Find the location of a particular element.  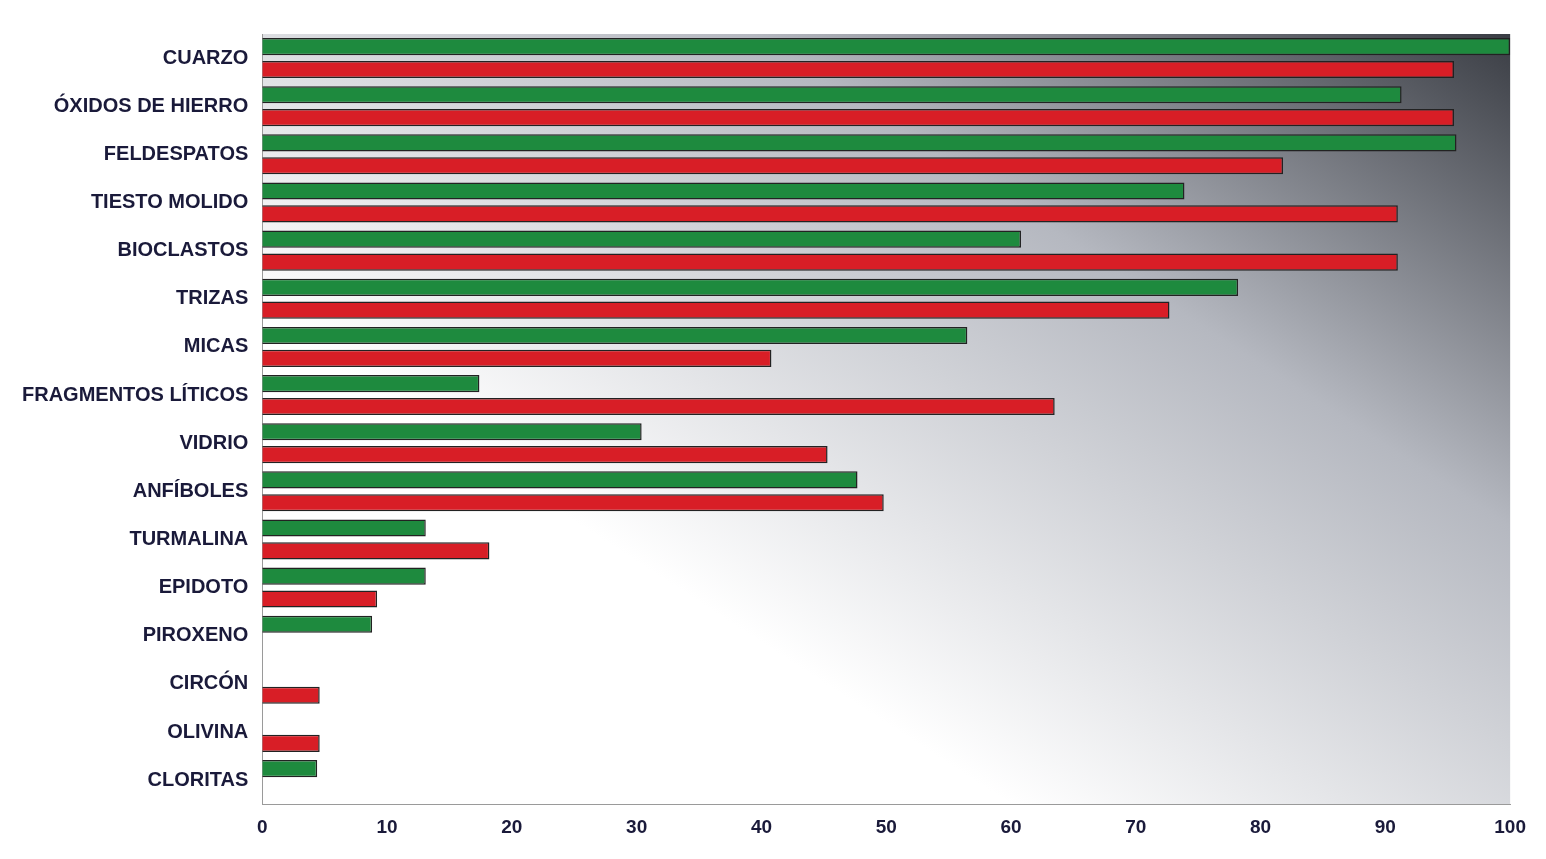

y-tick-label: PIROXENO is located at coordinates (195, 634).